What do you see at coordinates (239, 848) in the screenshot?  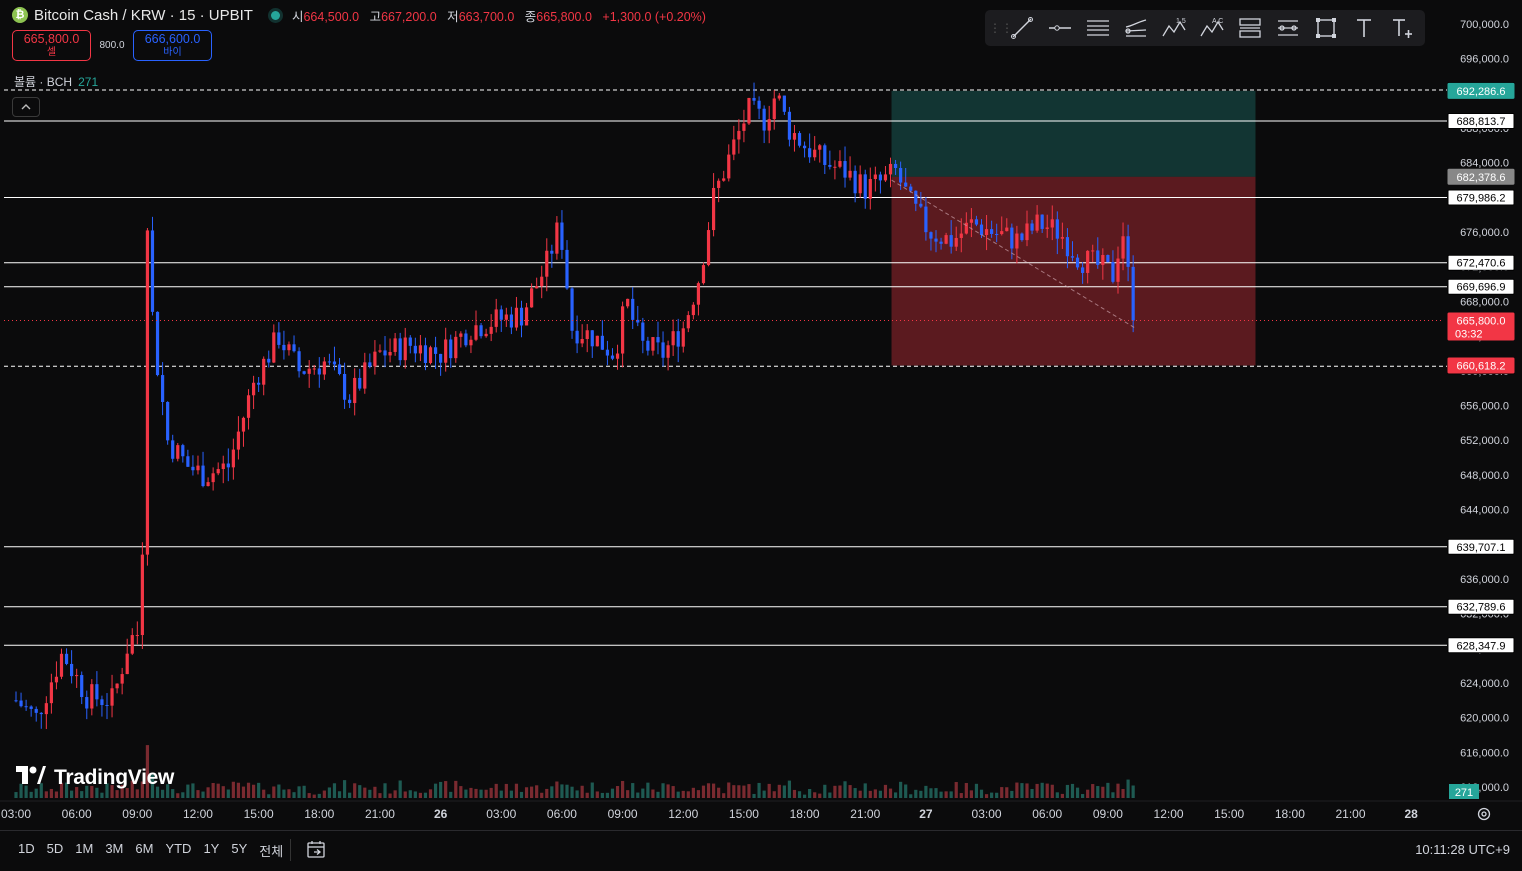 I see `range-5y: 5Y` at bounding box center [239, 848].